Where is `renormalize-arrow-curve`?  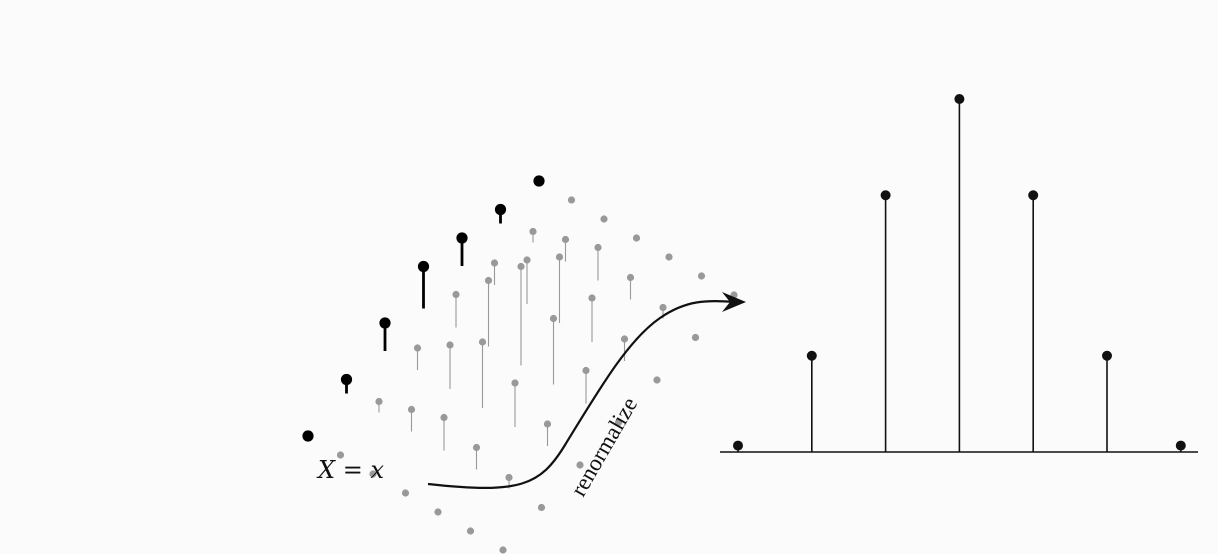 renormalize-arrow-curve is located at coordinates (582, 394).